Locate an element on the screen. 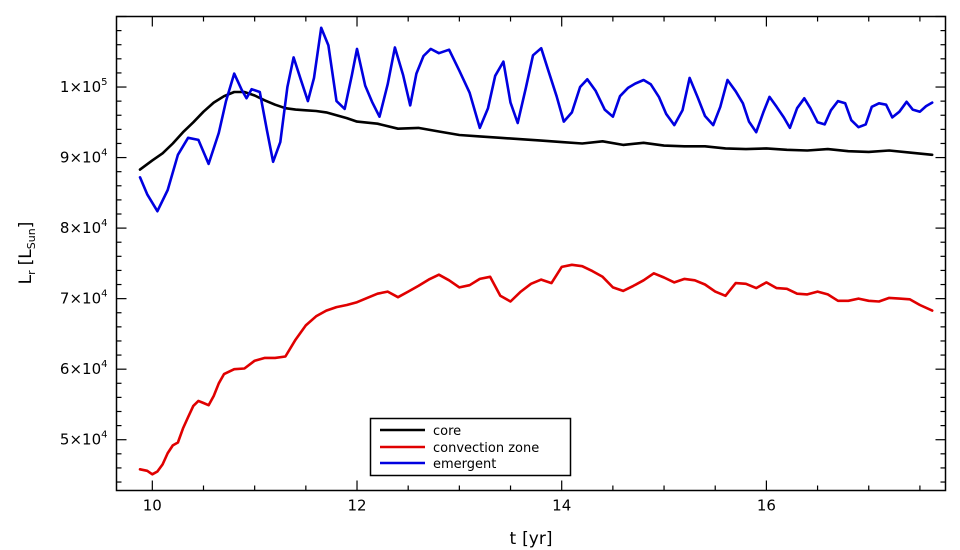  y-tick-label: 8×104 is located at coordinates (84, 227).